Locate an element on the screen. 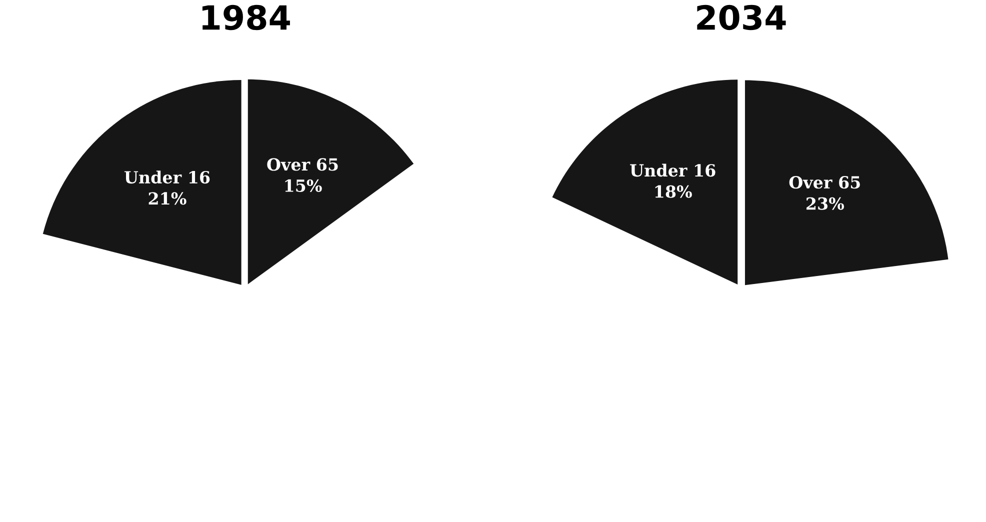 Image resolution: width=986 pixels, height=522 pixels. data-label: 18% is located at coordinates (673, 191).